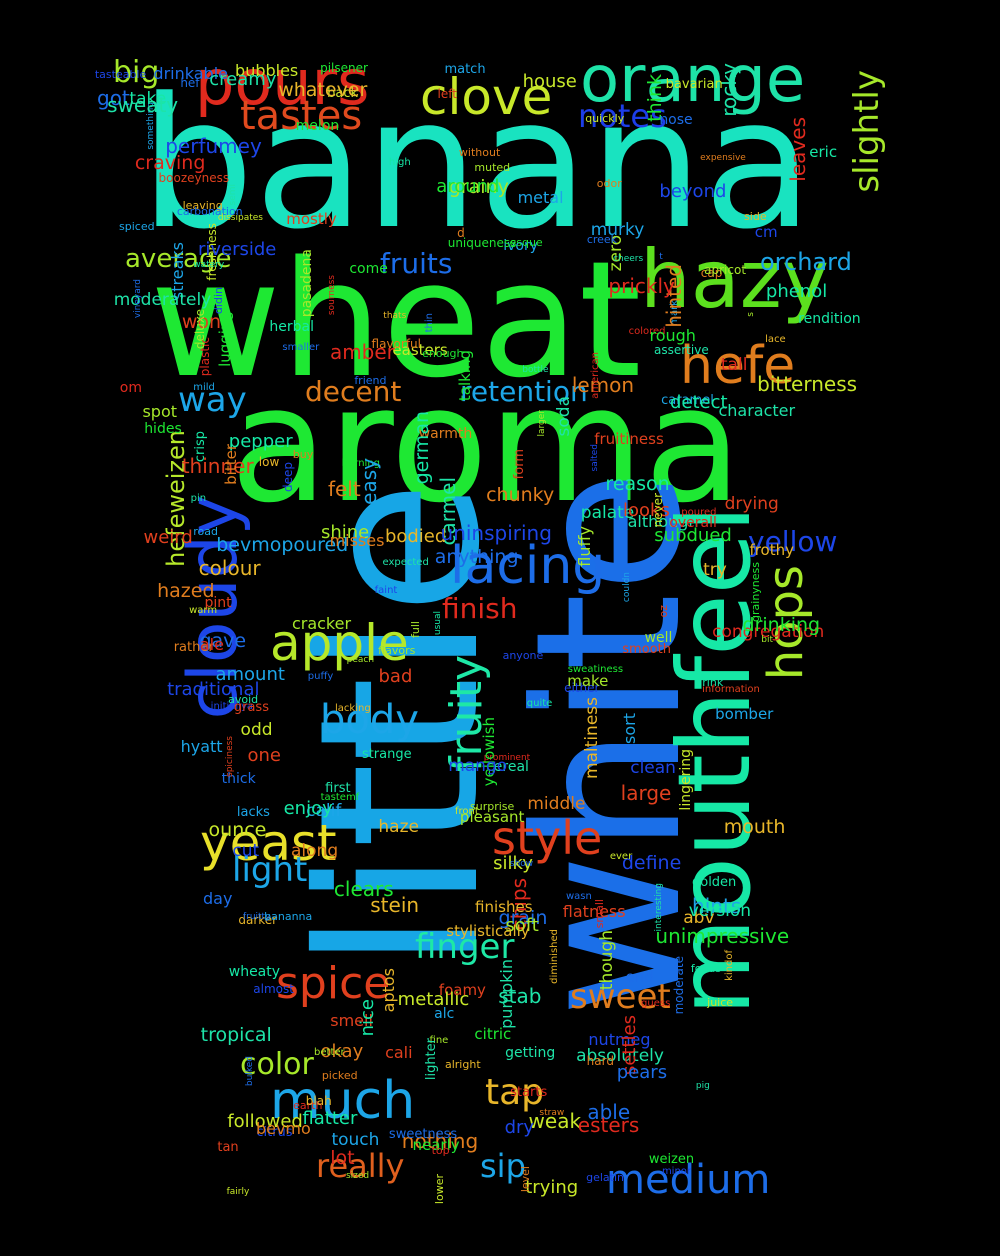 The image size is (1000, 1256). Describe the element at coordinates (608, 1124) in the screenshot. I see `cloud-word-esters: esters` at that location.